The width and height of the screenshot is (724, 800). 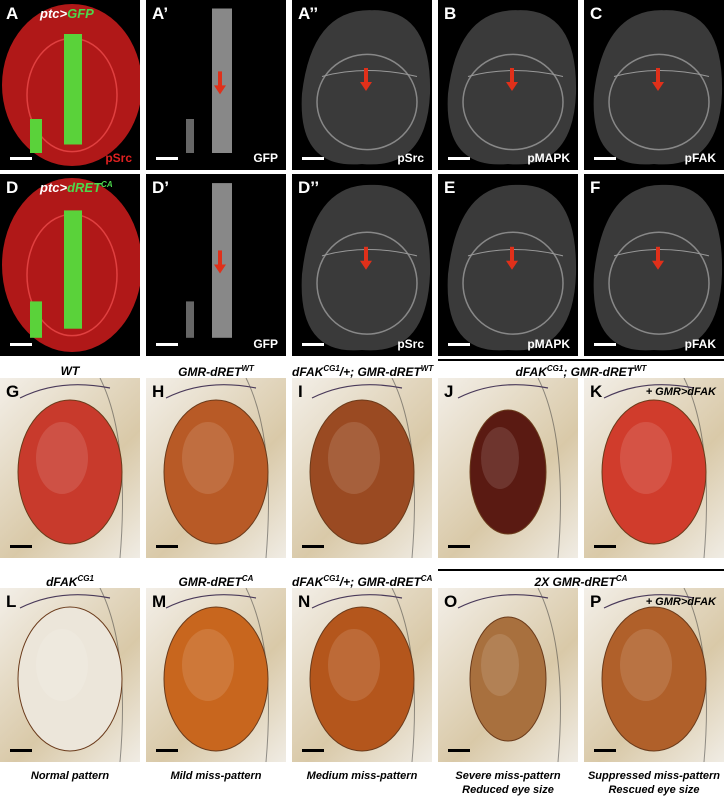 I want to click on panel-label: O, so click(x=451, y=601).